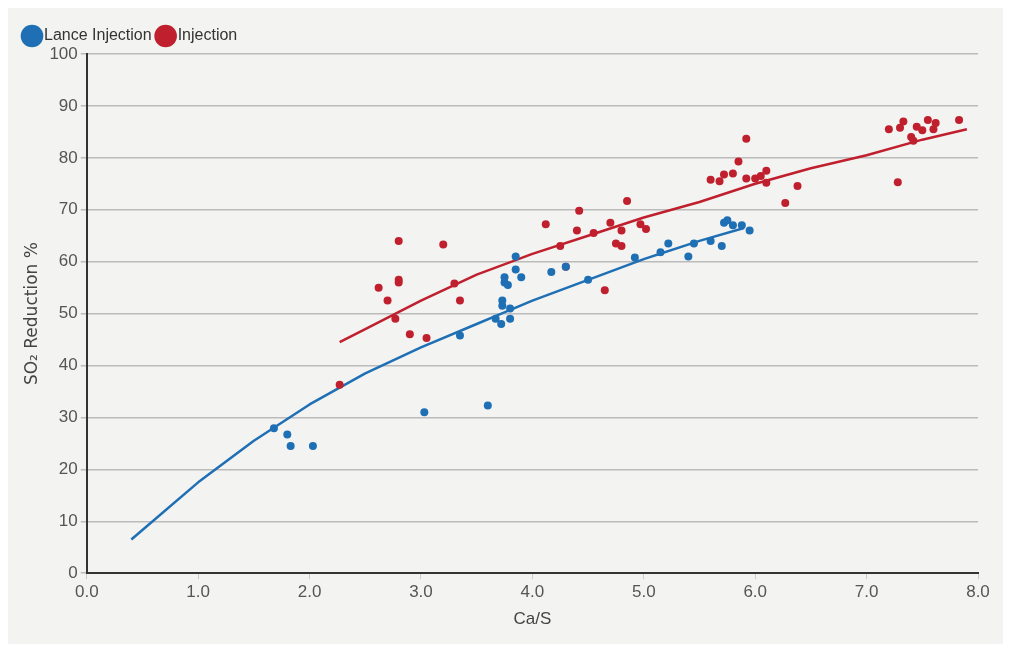 The height and width of the screenshot is (658, 1011). Describe the element at coordinates (30, 314) in the screenshot. I see `y-axis-title: SO₂ Reduction %` at that location.